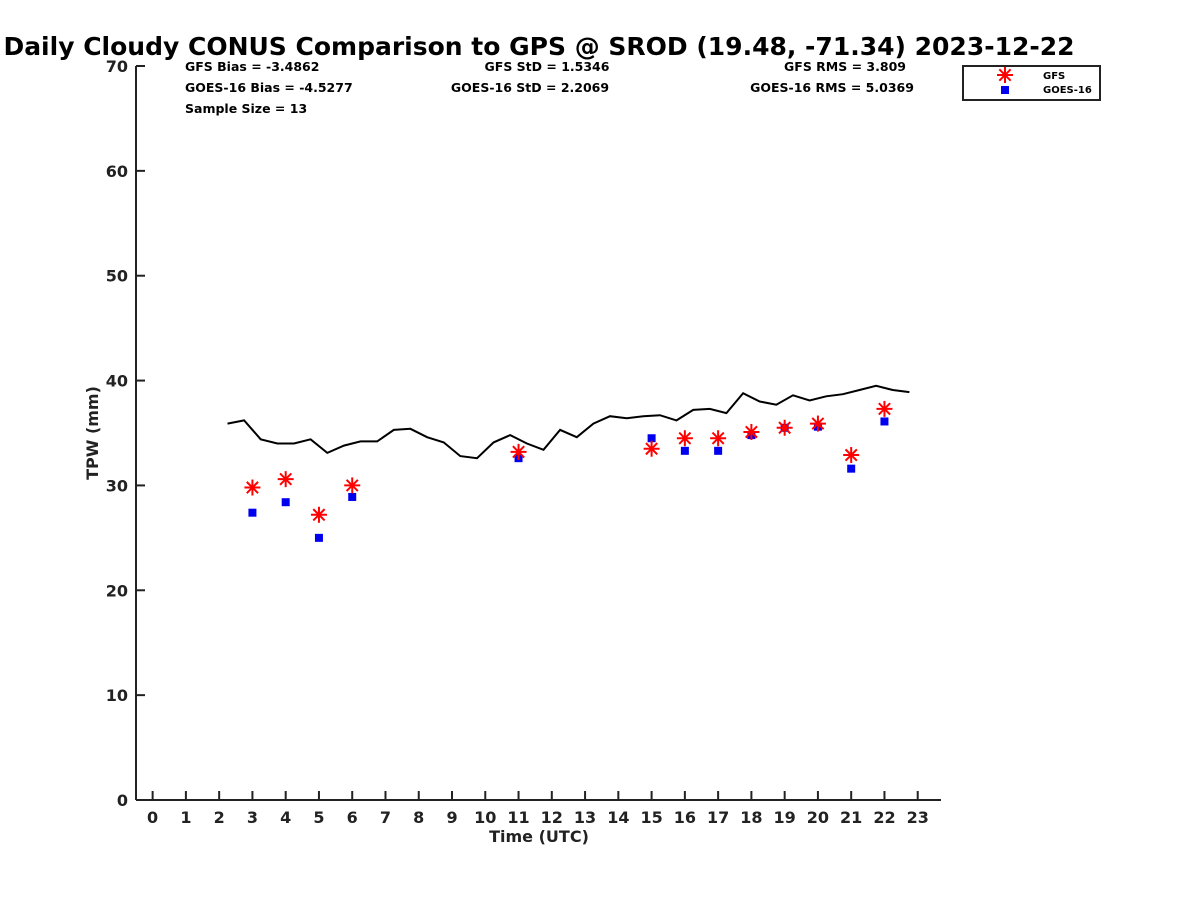 This screenshot has height=900, width=1200. Describe the element at coordinates (185, 817) in the screenshot. I see `x-tick-label: 1` at that location.